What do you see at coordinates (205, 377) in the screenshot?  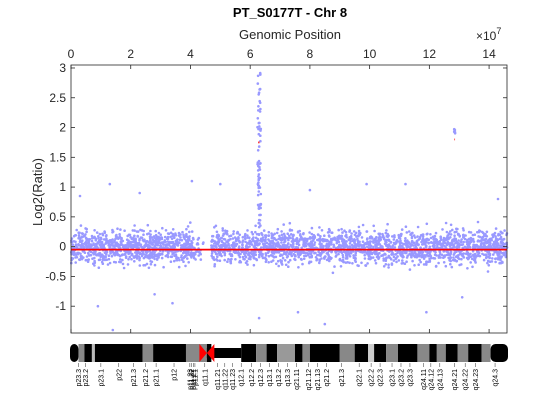 I see `band-label: q11.1` at bounding box center [205, 377].